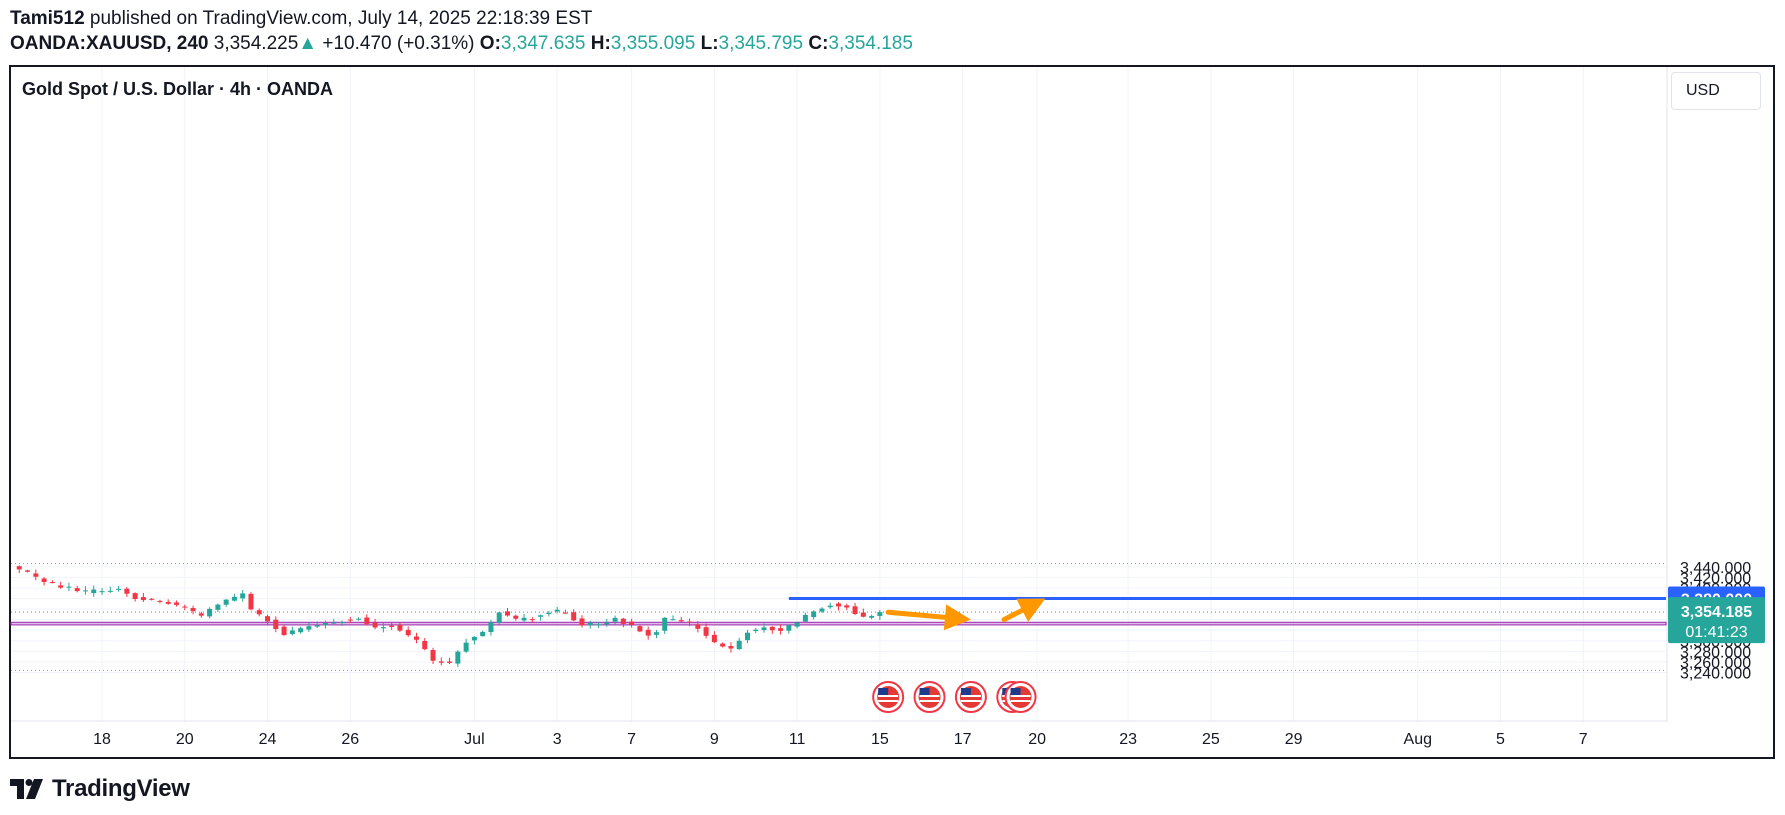 The height and width of the screenshot is (815, 1785). I want to click on y-tick-label: 3,440.000, so click(1715, 568).